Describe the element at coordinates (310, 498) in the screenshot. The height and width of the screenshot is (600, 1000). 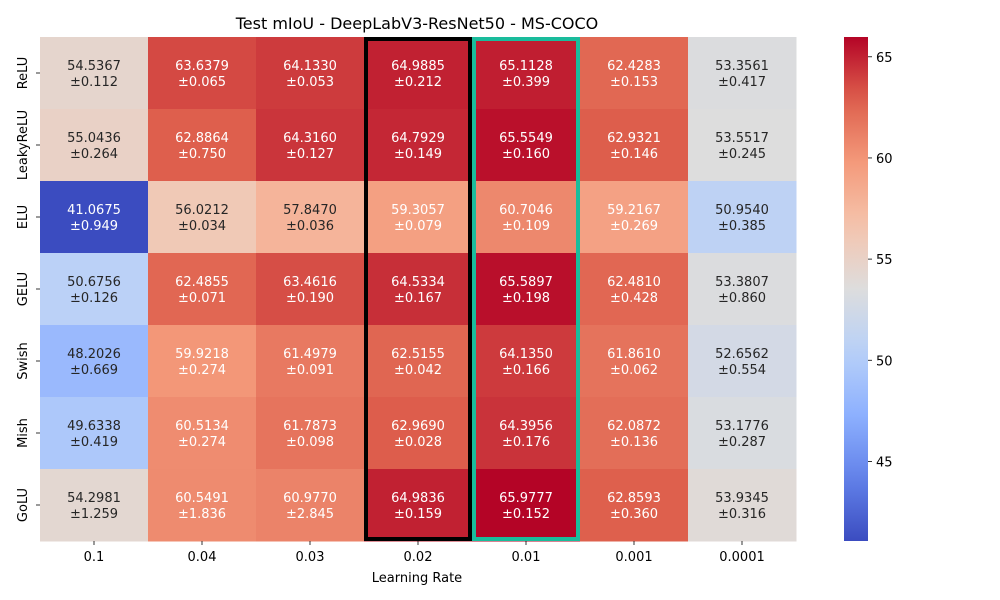
I see `cell-value-label: 60.9770` at that location.